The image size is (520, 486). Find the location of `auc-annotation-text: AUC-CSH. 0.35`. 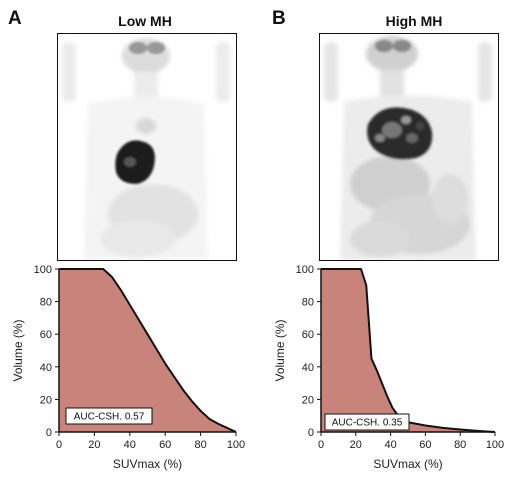

auc-annotation-text: AUC-CSH. 0.35 is located at coordinates (367, 423).